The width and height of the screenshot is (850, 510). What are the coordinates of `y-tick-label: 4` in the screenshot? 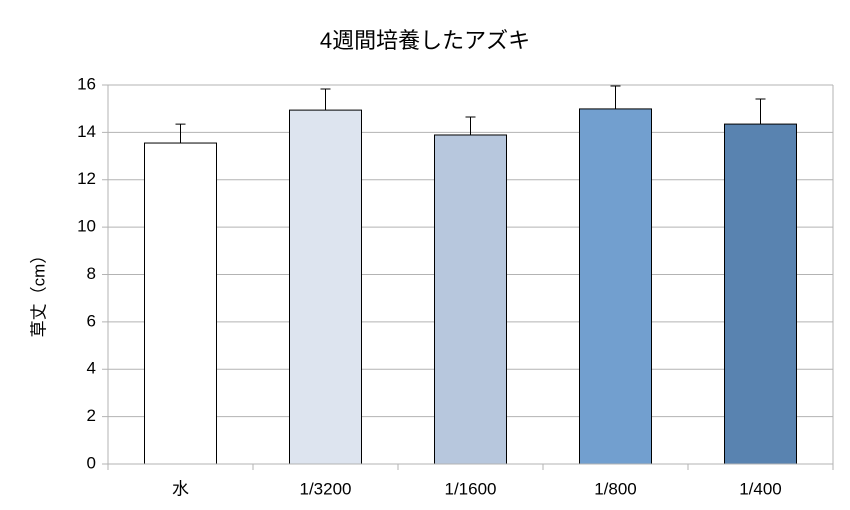 It's located at (91, 368).